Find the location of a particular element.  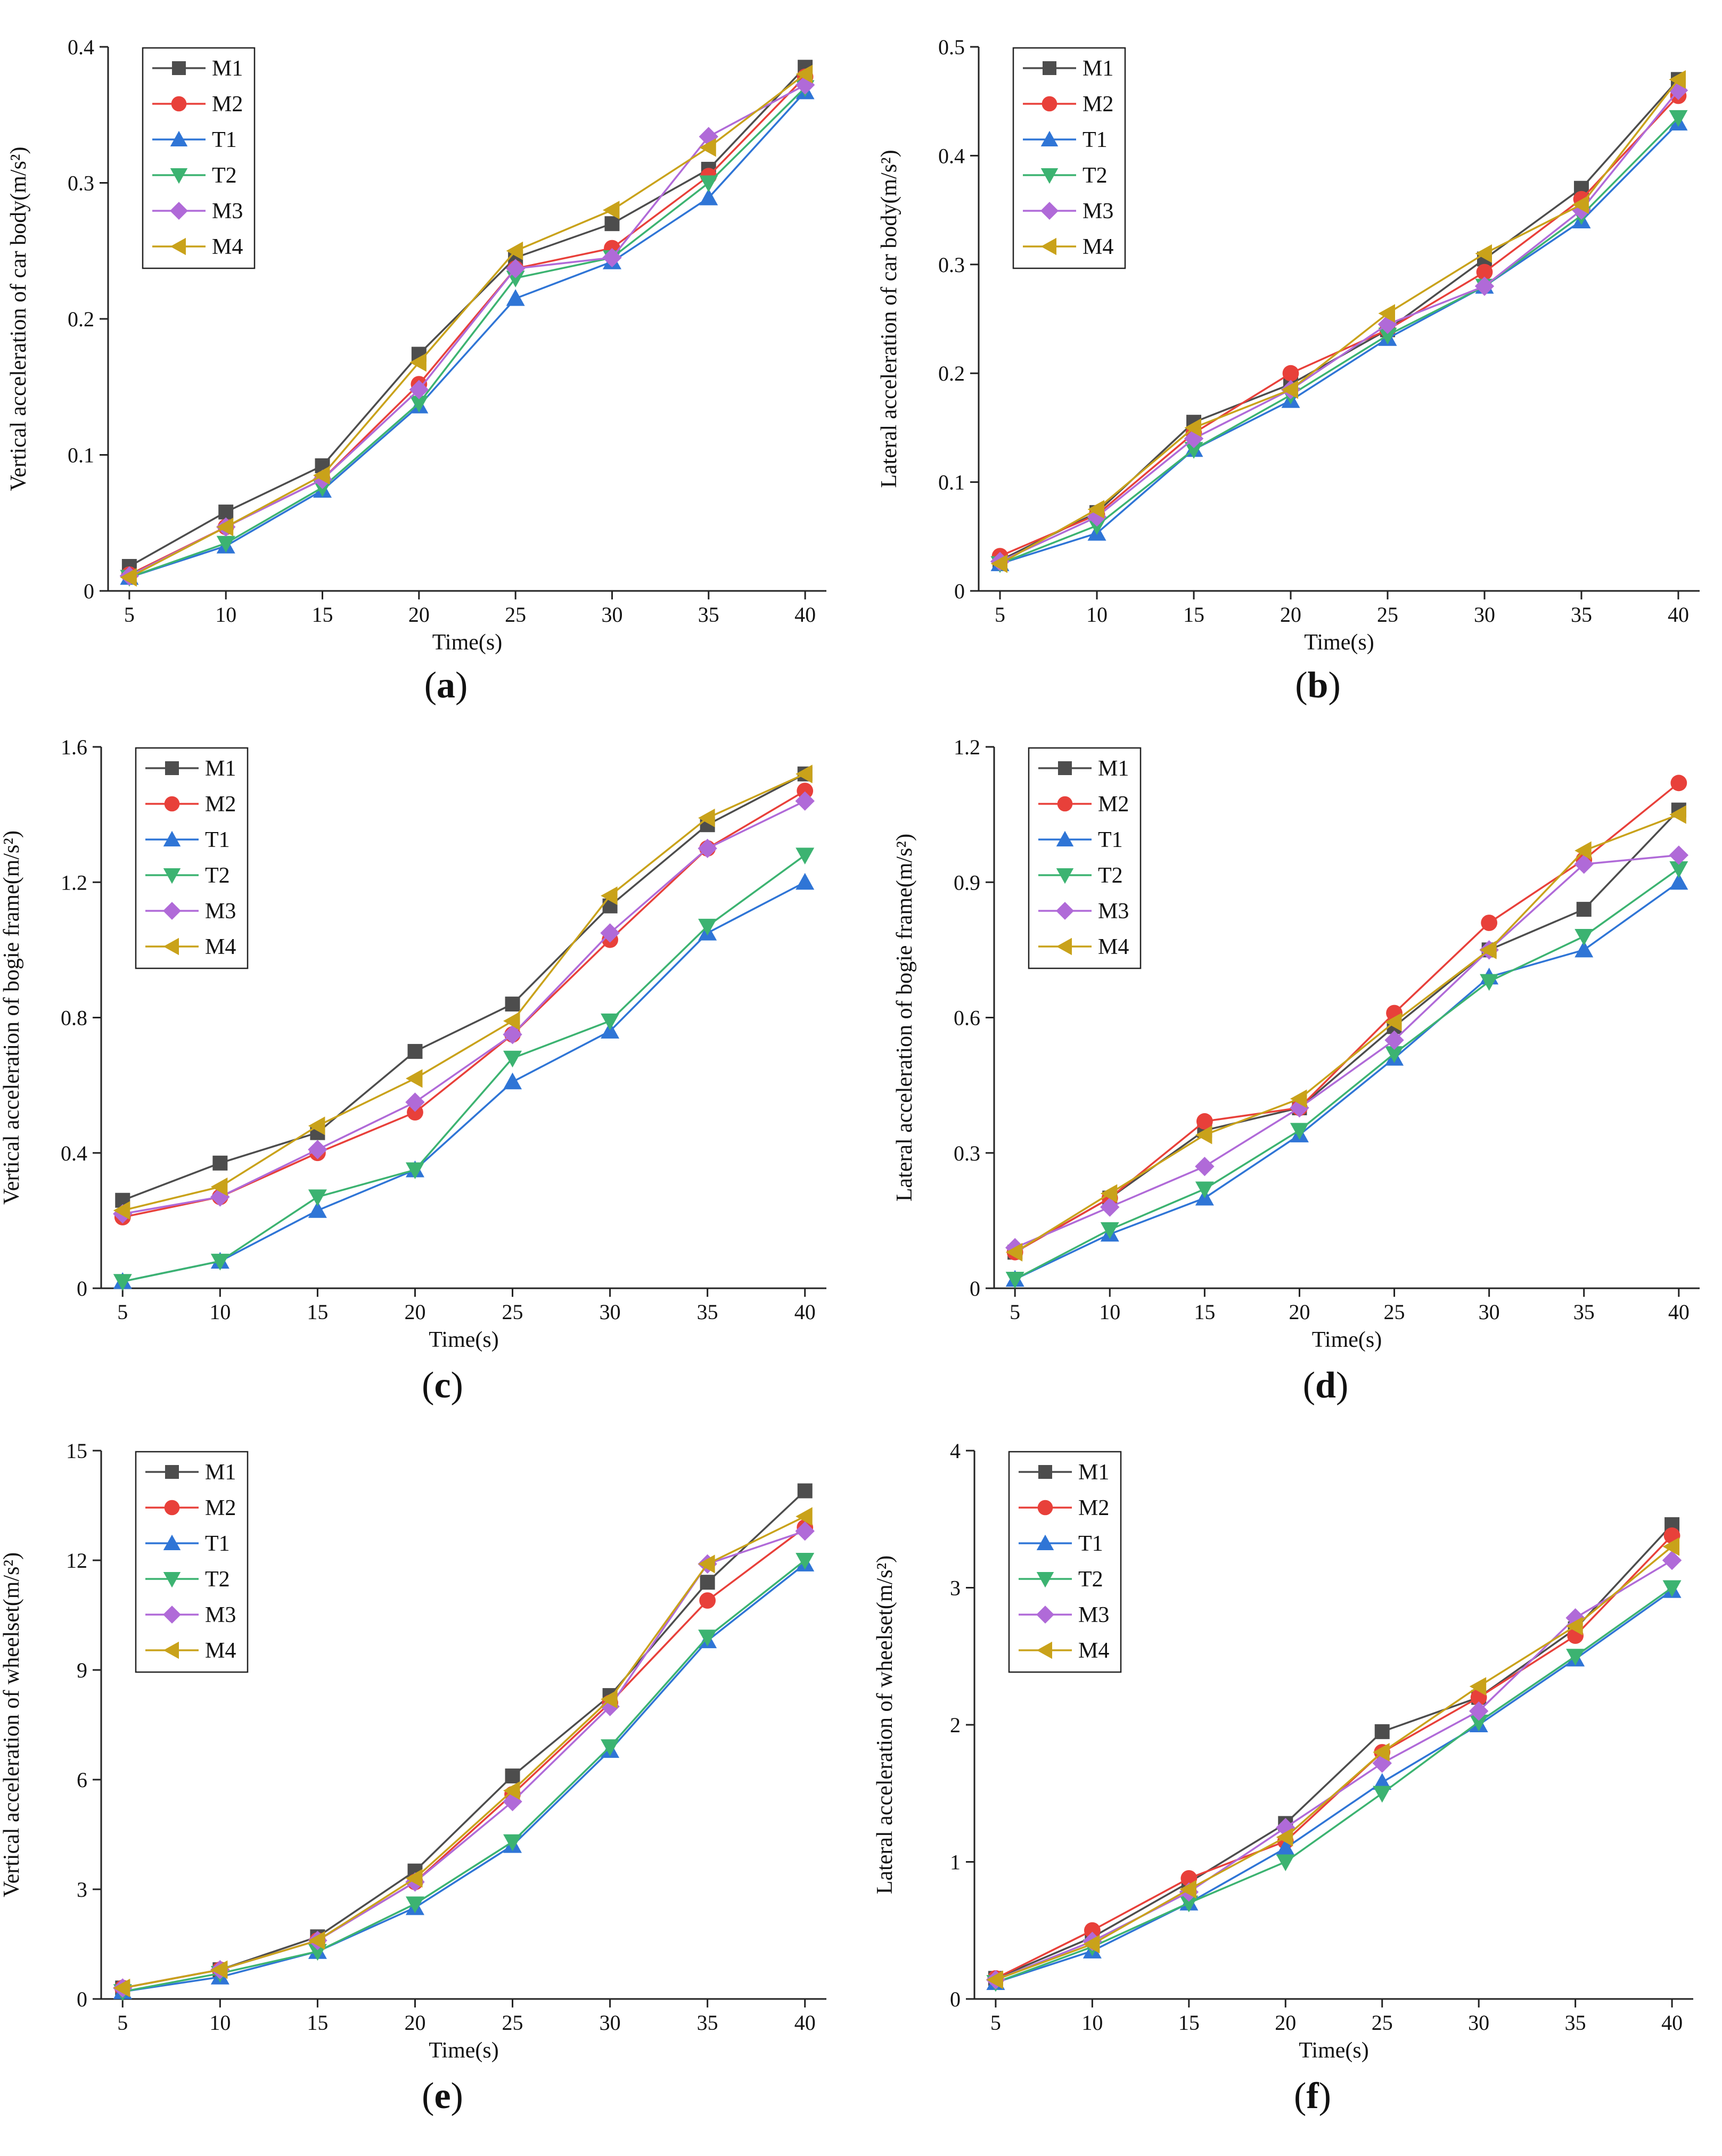

y-axis-title: Vertical acceleration of car body(m/s²) is located at coordinates (18, 319).